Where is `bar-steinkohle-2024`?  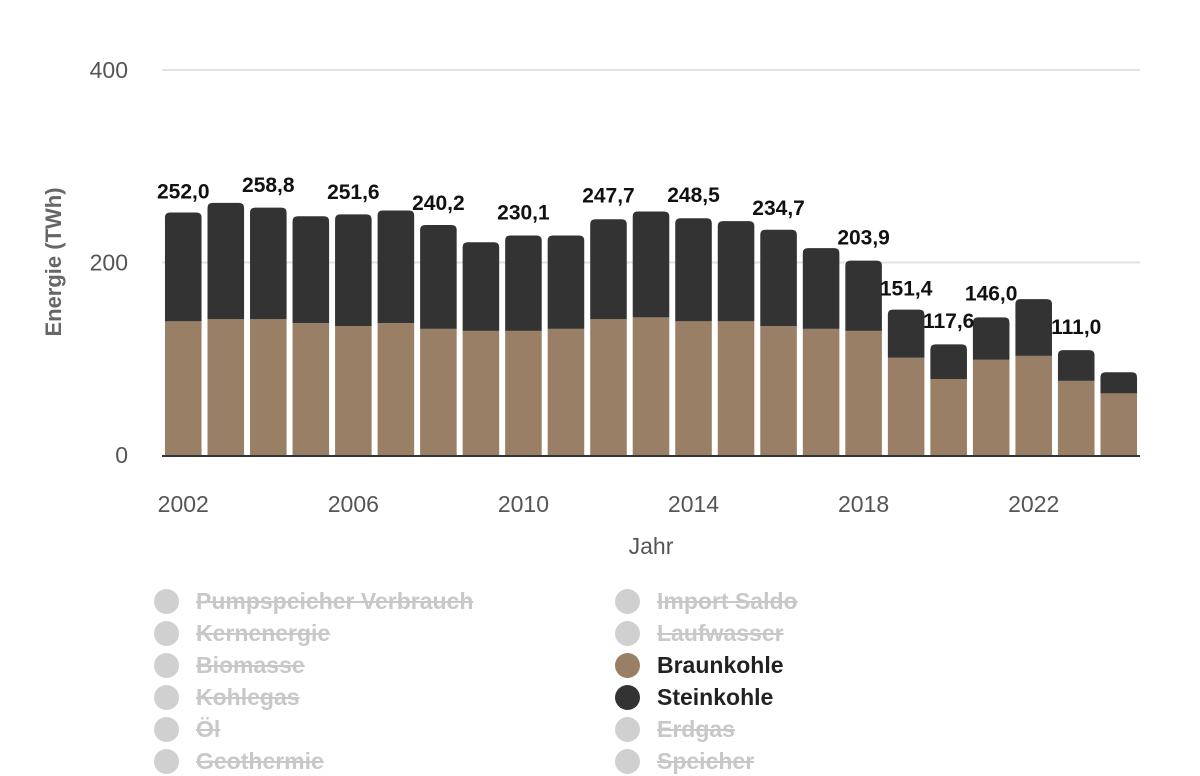
bar-steinkohle-2024 is located at coordinates (1119, 383).